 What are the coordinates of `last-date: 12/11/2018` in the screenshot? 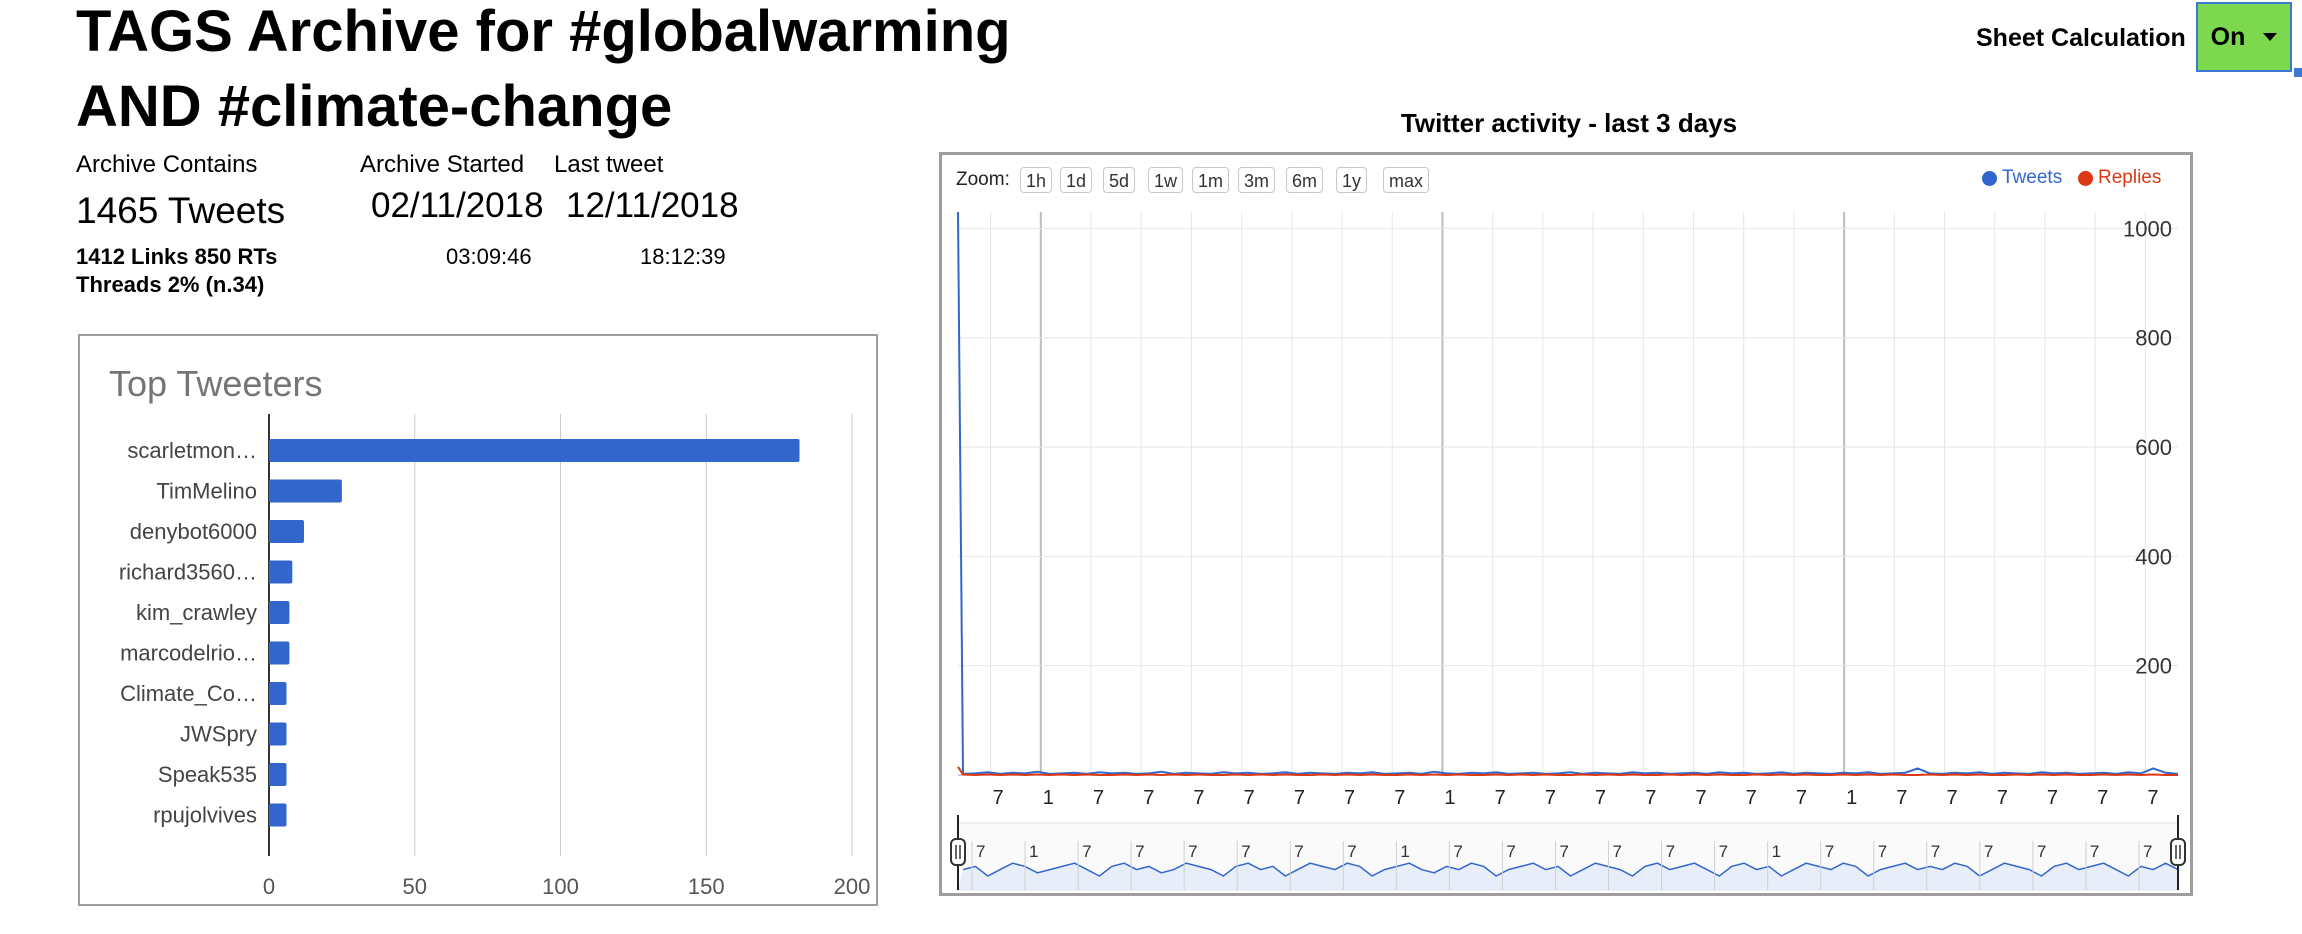 It's located at (652, 205).